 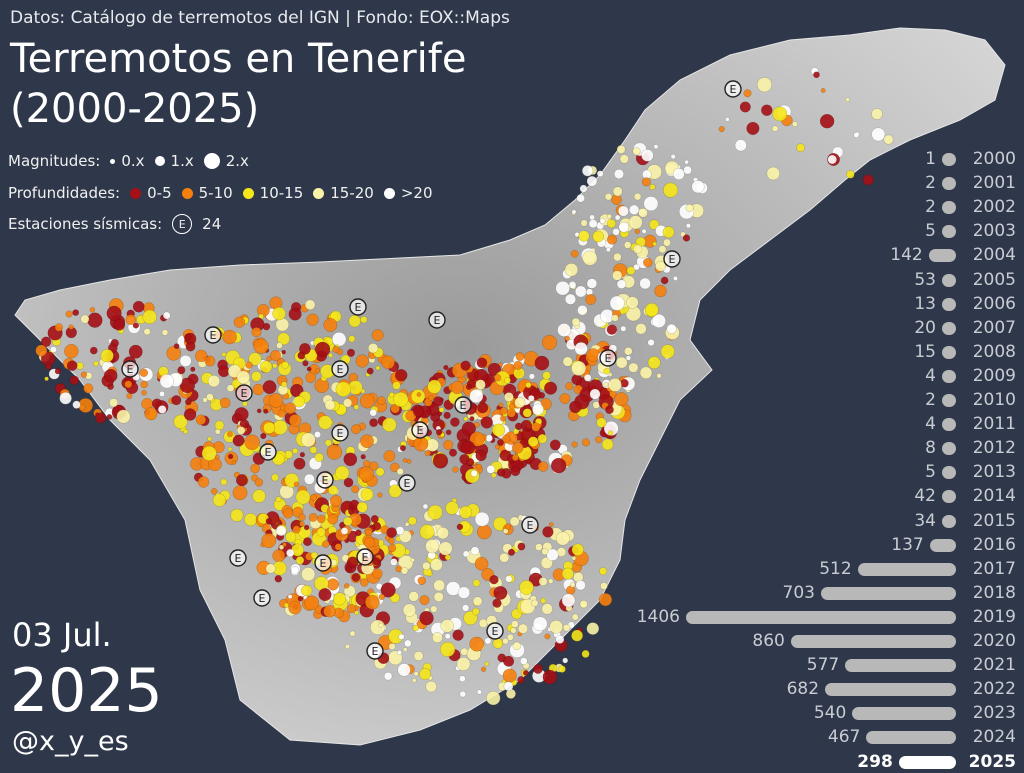 I want to click on year-count: 512, so click(x=835, y=568).